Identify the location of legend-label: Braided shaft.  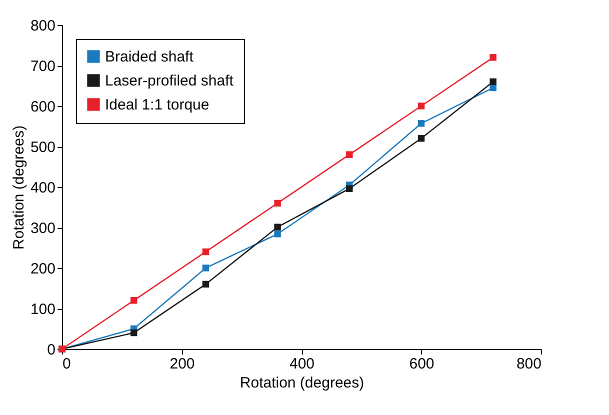
(149, 57).